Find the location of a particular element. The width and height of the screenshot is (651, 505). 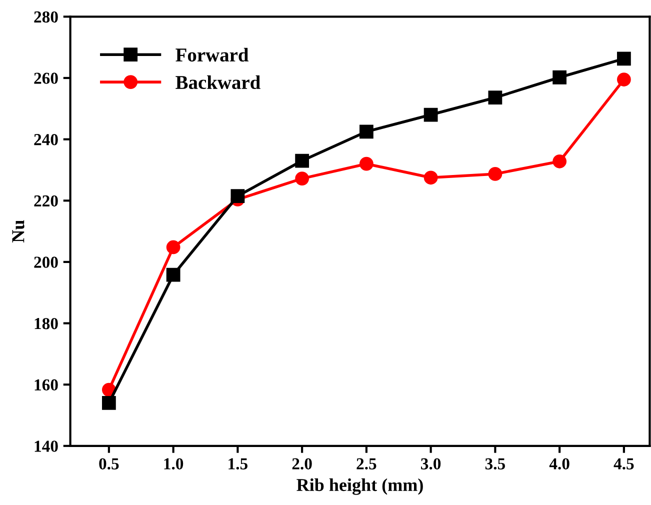

y-tick-label: 160 is located at coordinates (46, 385).